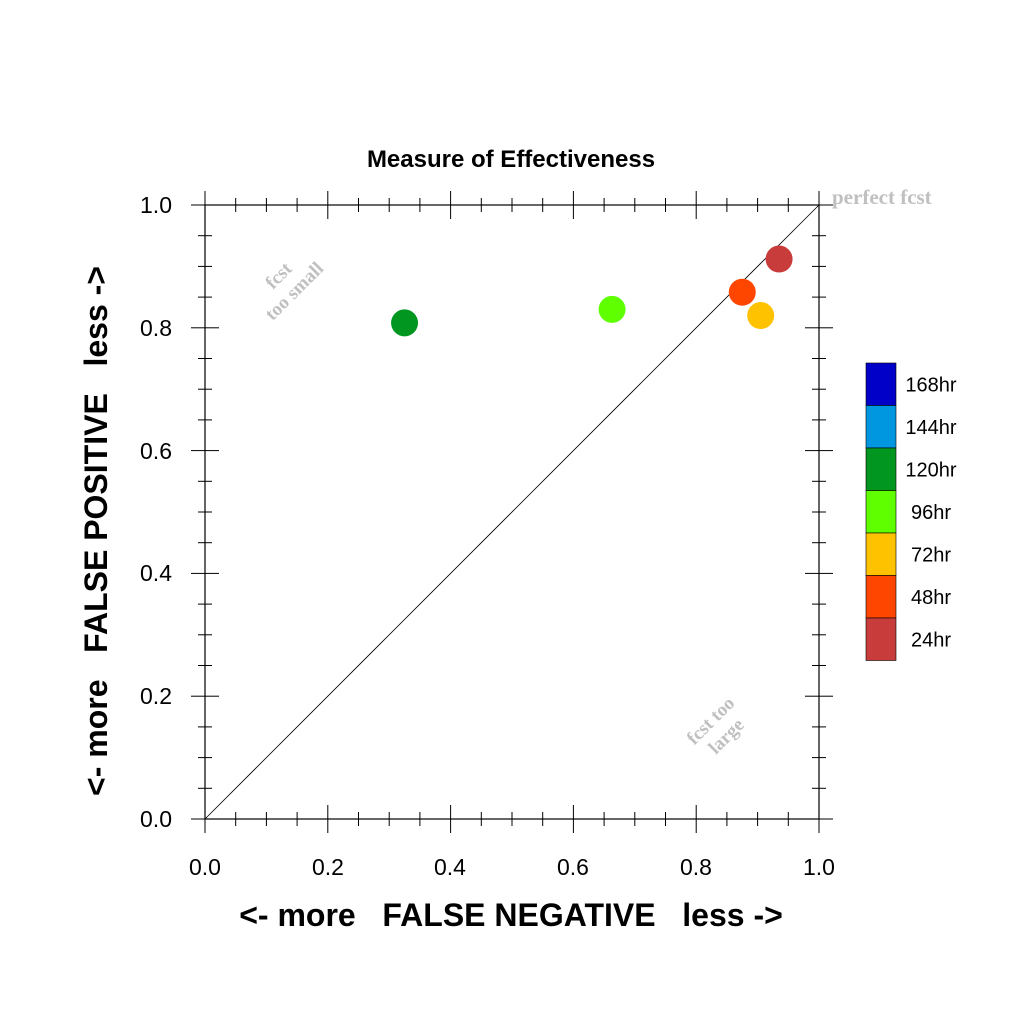 The height and width of the screenshot is (1024, 1024). Describe the element at coordinates (881, 469) in the screenshot. I see `legend-swatch-120hr` at that location.